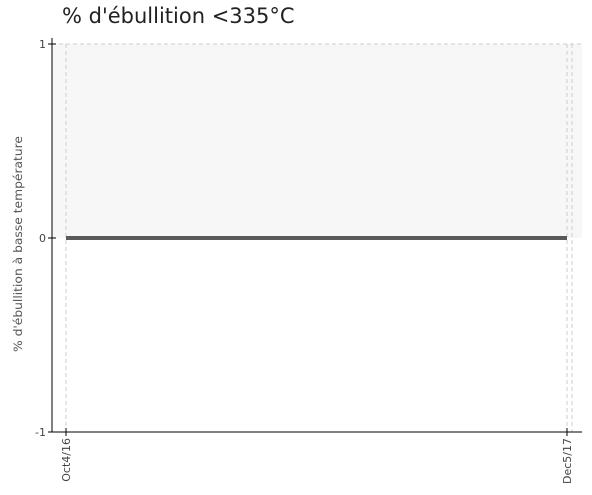 The height and width of the screenshot is (495, 592). Describe the element at coordinates (178, 16) in the screenshot. I see `chart-title: % d'ébullition <335°C` at that location.